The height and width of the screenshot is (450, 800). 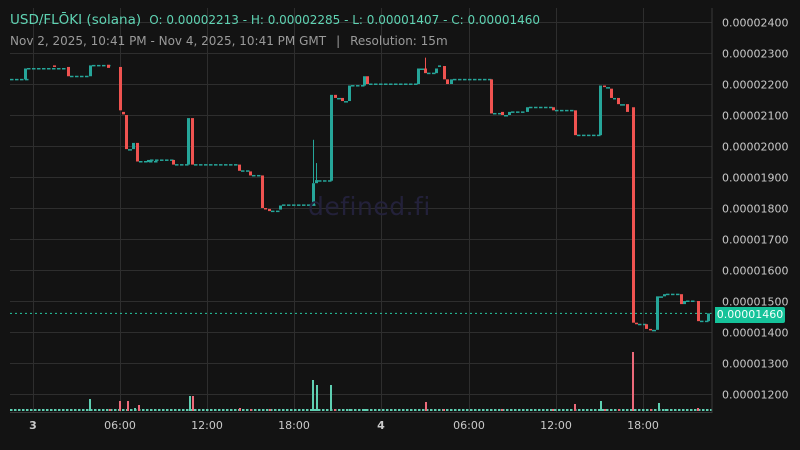 I want to click on y-tick-label: 0.00001200, so click(x=755, y=395).